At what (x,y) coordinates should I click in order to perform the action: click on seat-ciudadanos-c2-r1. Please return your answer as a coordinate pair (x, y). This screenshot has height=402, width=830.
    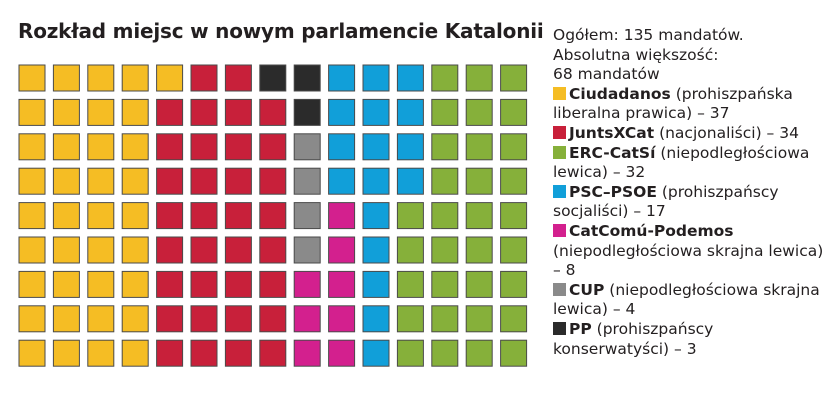
    Looking at the image, I should click on (66, 78).